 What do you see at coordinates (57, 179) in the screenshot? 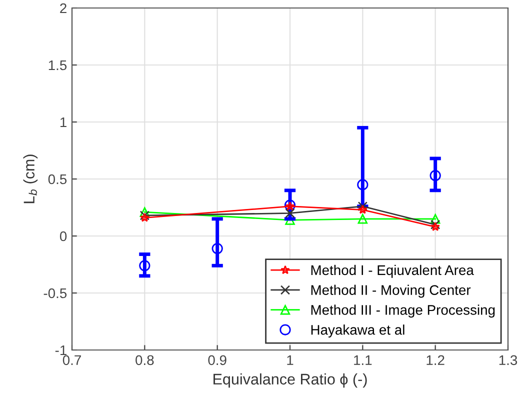
I see `y-tick-label: 0.5` at bounding box center [57, 179].